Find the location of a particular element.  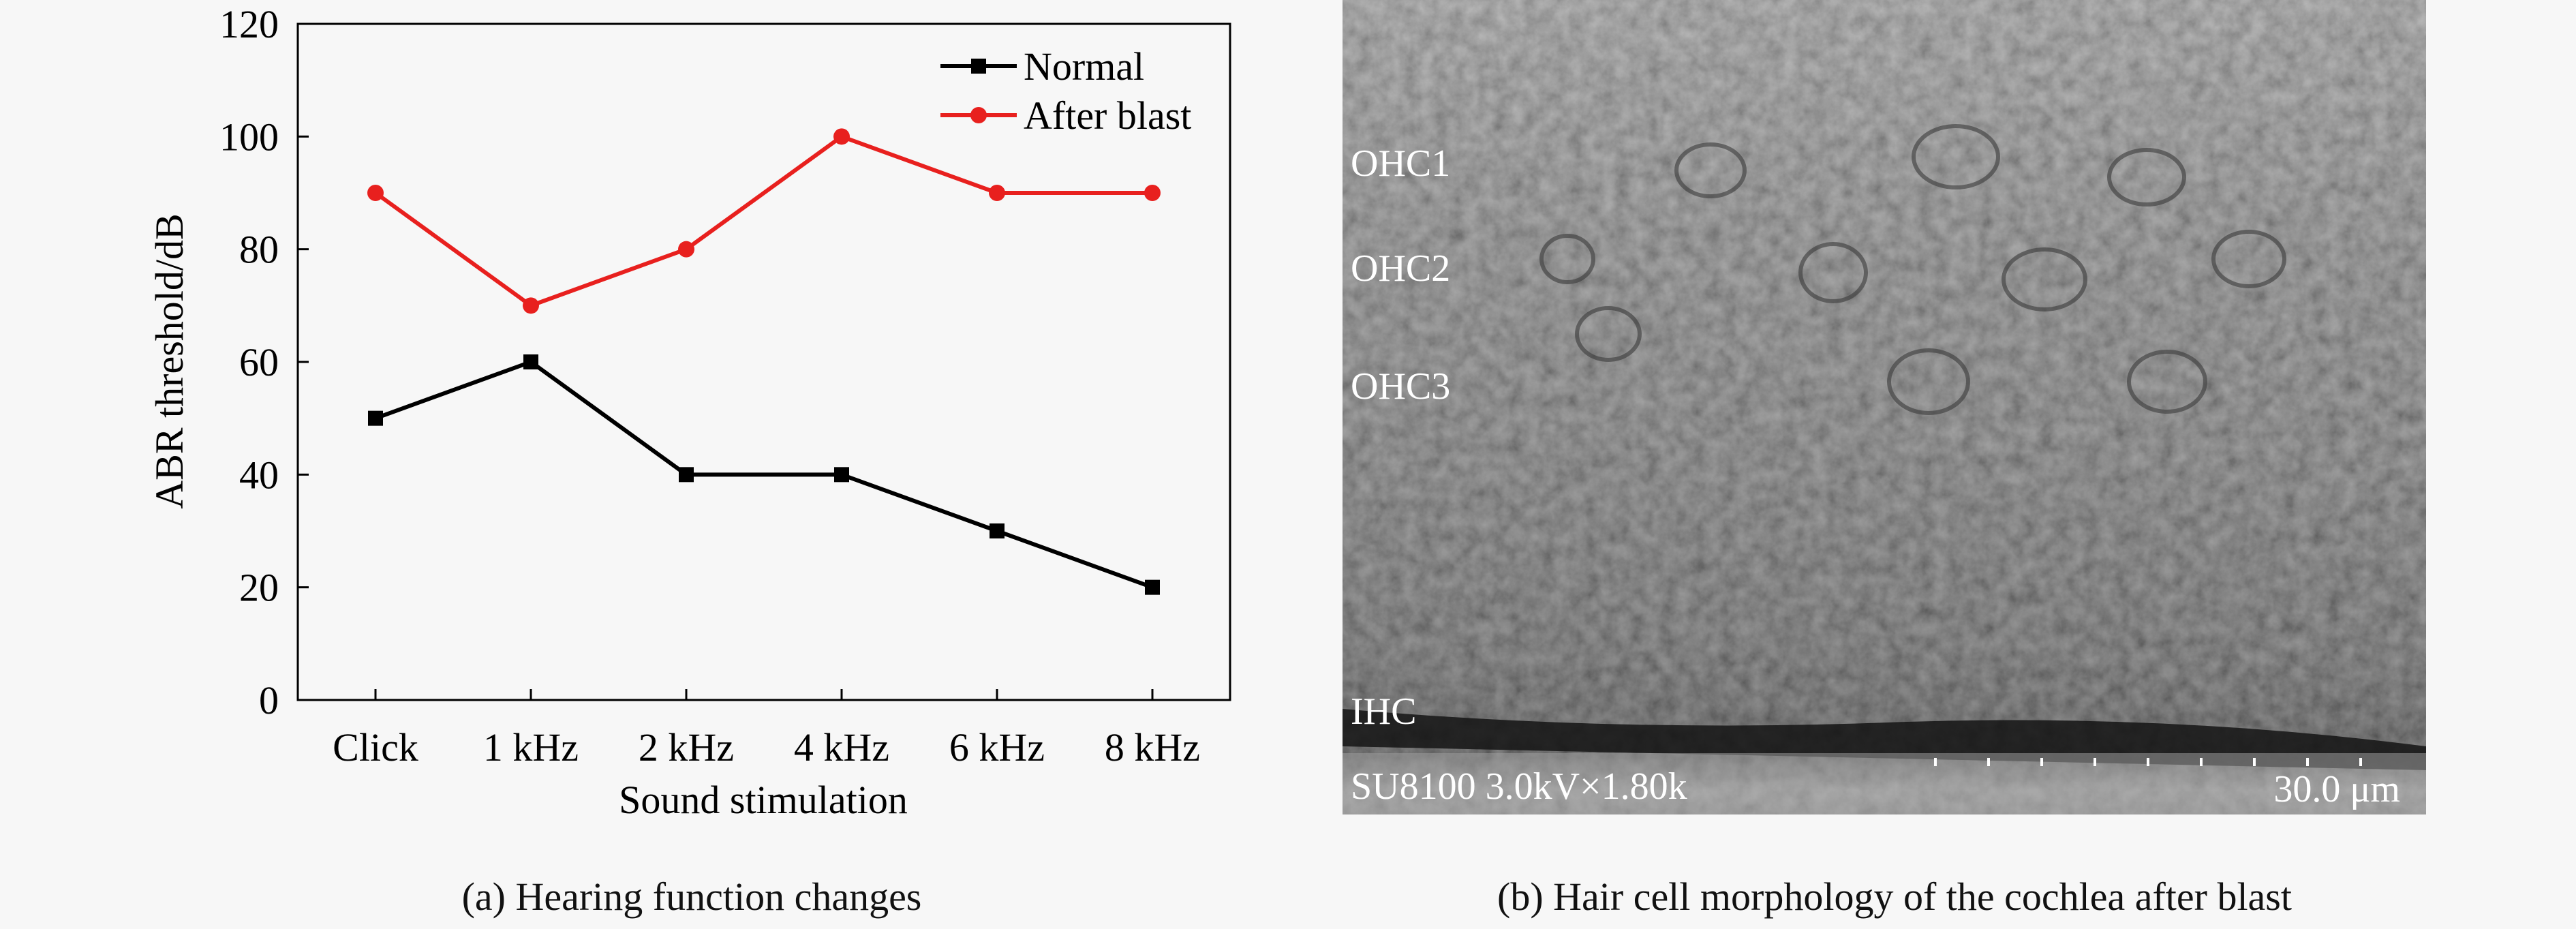

y-tick-label: 40 is located at coordinates (259, 475).